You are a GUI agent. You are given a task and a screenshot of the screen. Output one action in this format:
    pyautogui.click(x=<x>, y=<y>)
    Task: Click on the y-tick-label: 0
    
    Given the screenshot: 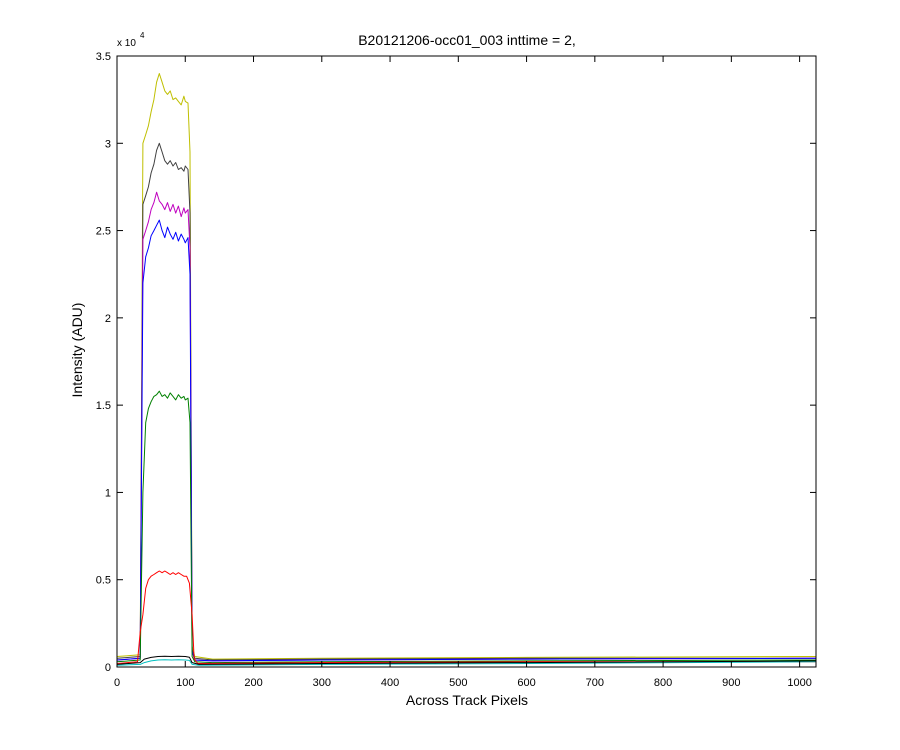 What is the action you would take?
    pyautogui.click(x=108, y=668)
    